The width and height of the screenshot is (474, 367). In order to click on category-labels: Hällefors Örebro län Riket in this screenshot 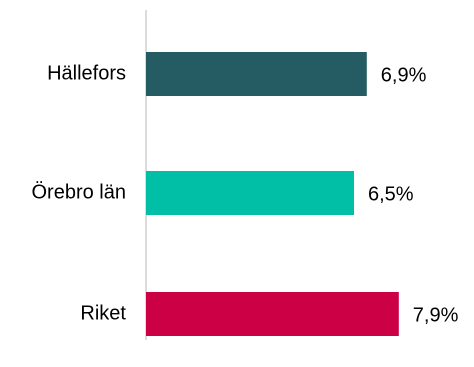, I will do `click(79, 193)`.